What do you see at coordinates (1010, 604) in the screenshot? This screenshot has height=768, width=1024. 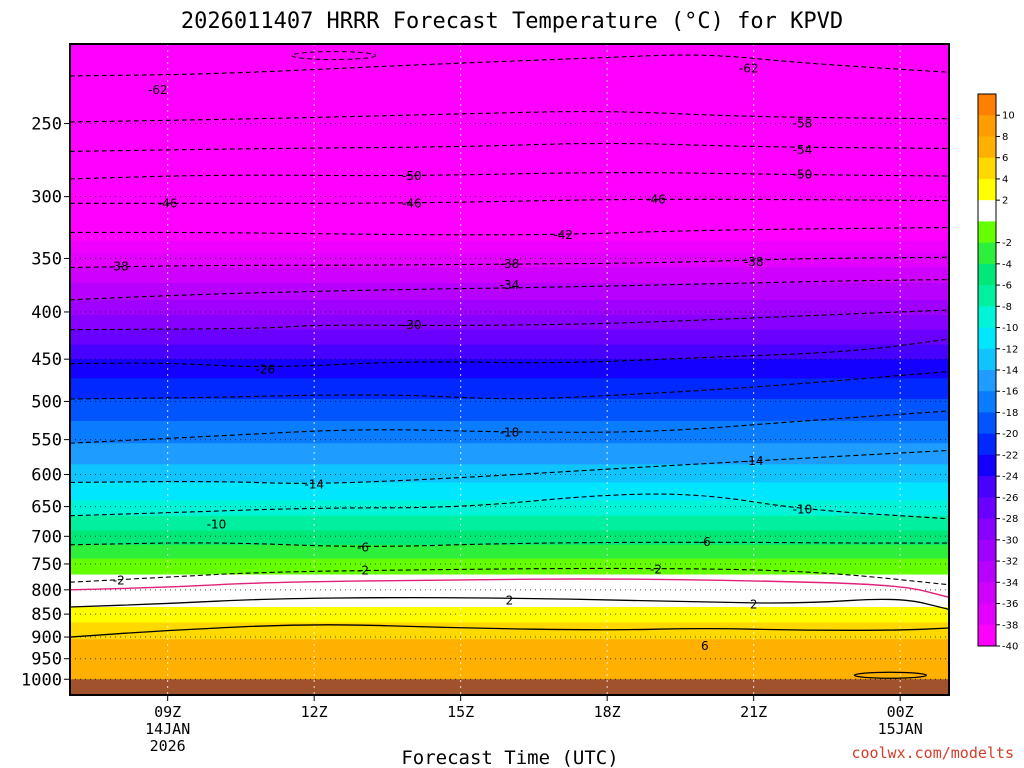 I see `colorbar-label: -36` at bounding box center [1010, 604].